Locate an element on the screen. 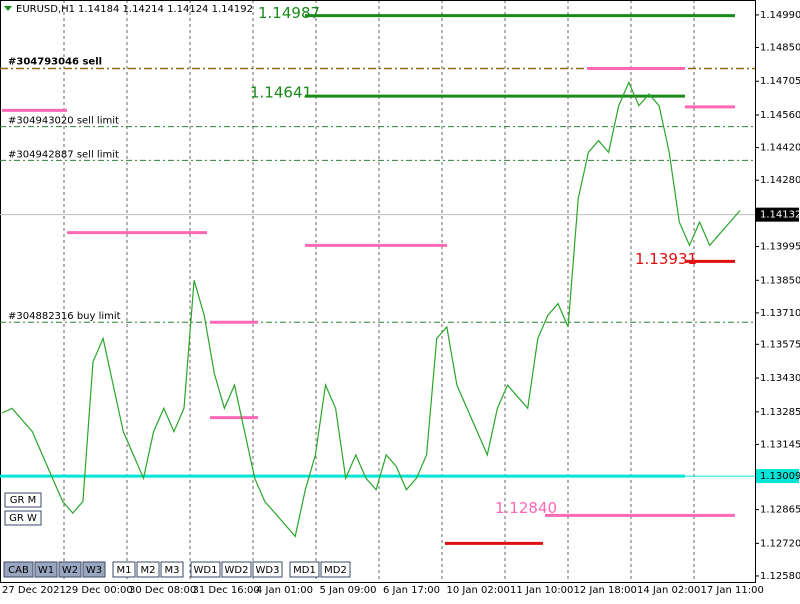 This screenshot has width=800, height=604. timeframe-button: M1 is located at coordinates (124, 569).